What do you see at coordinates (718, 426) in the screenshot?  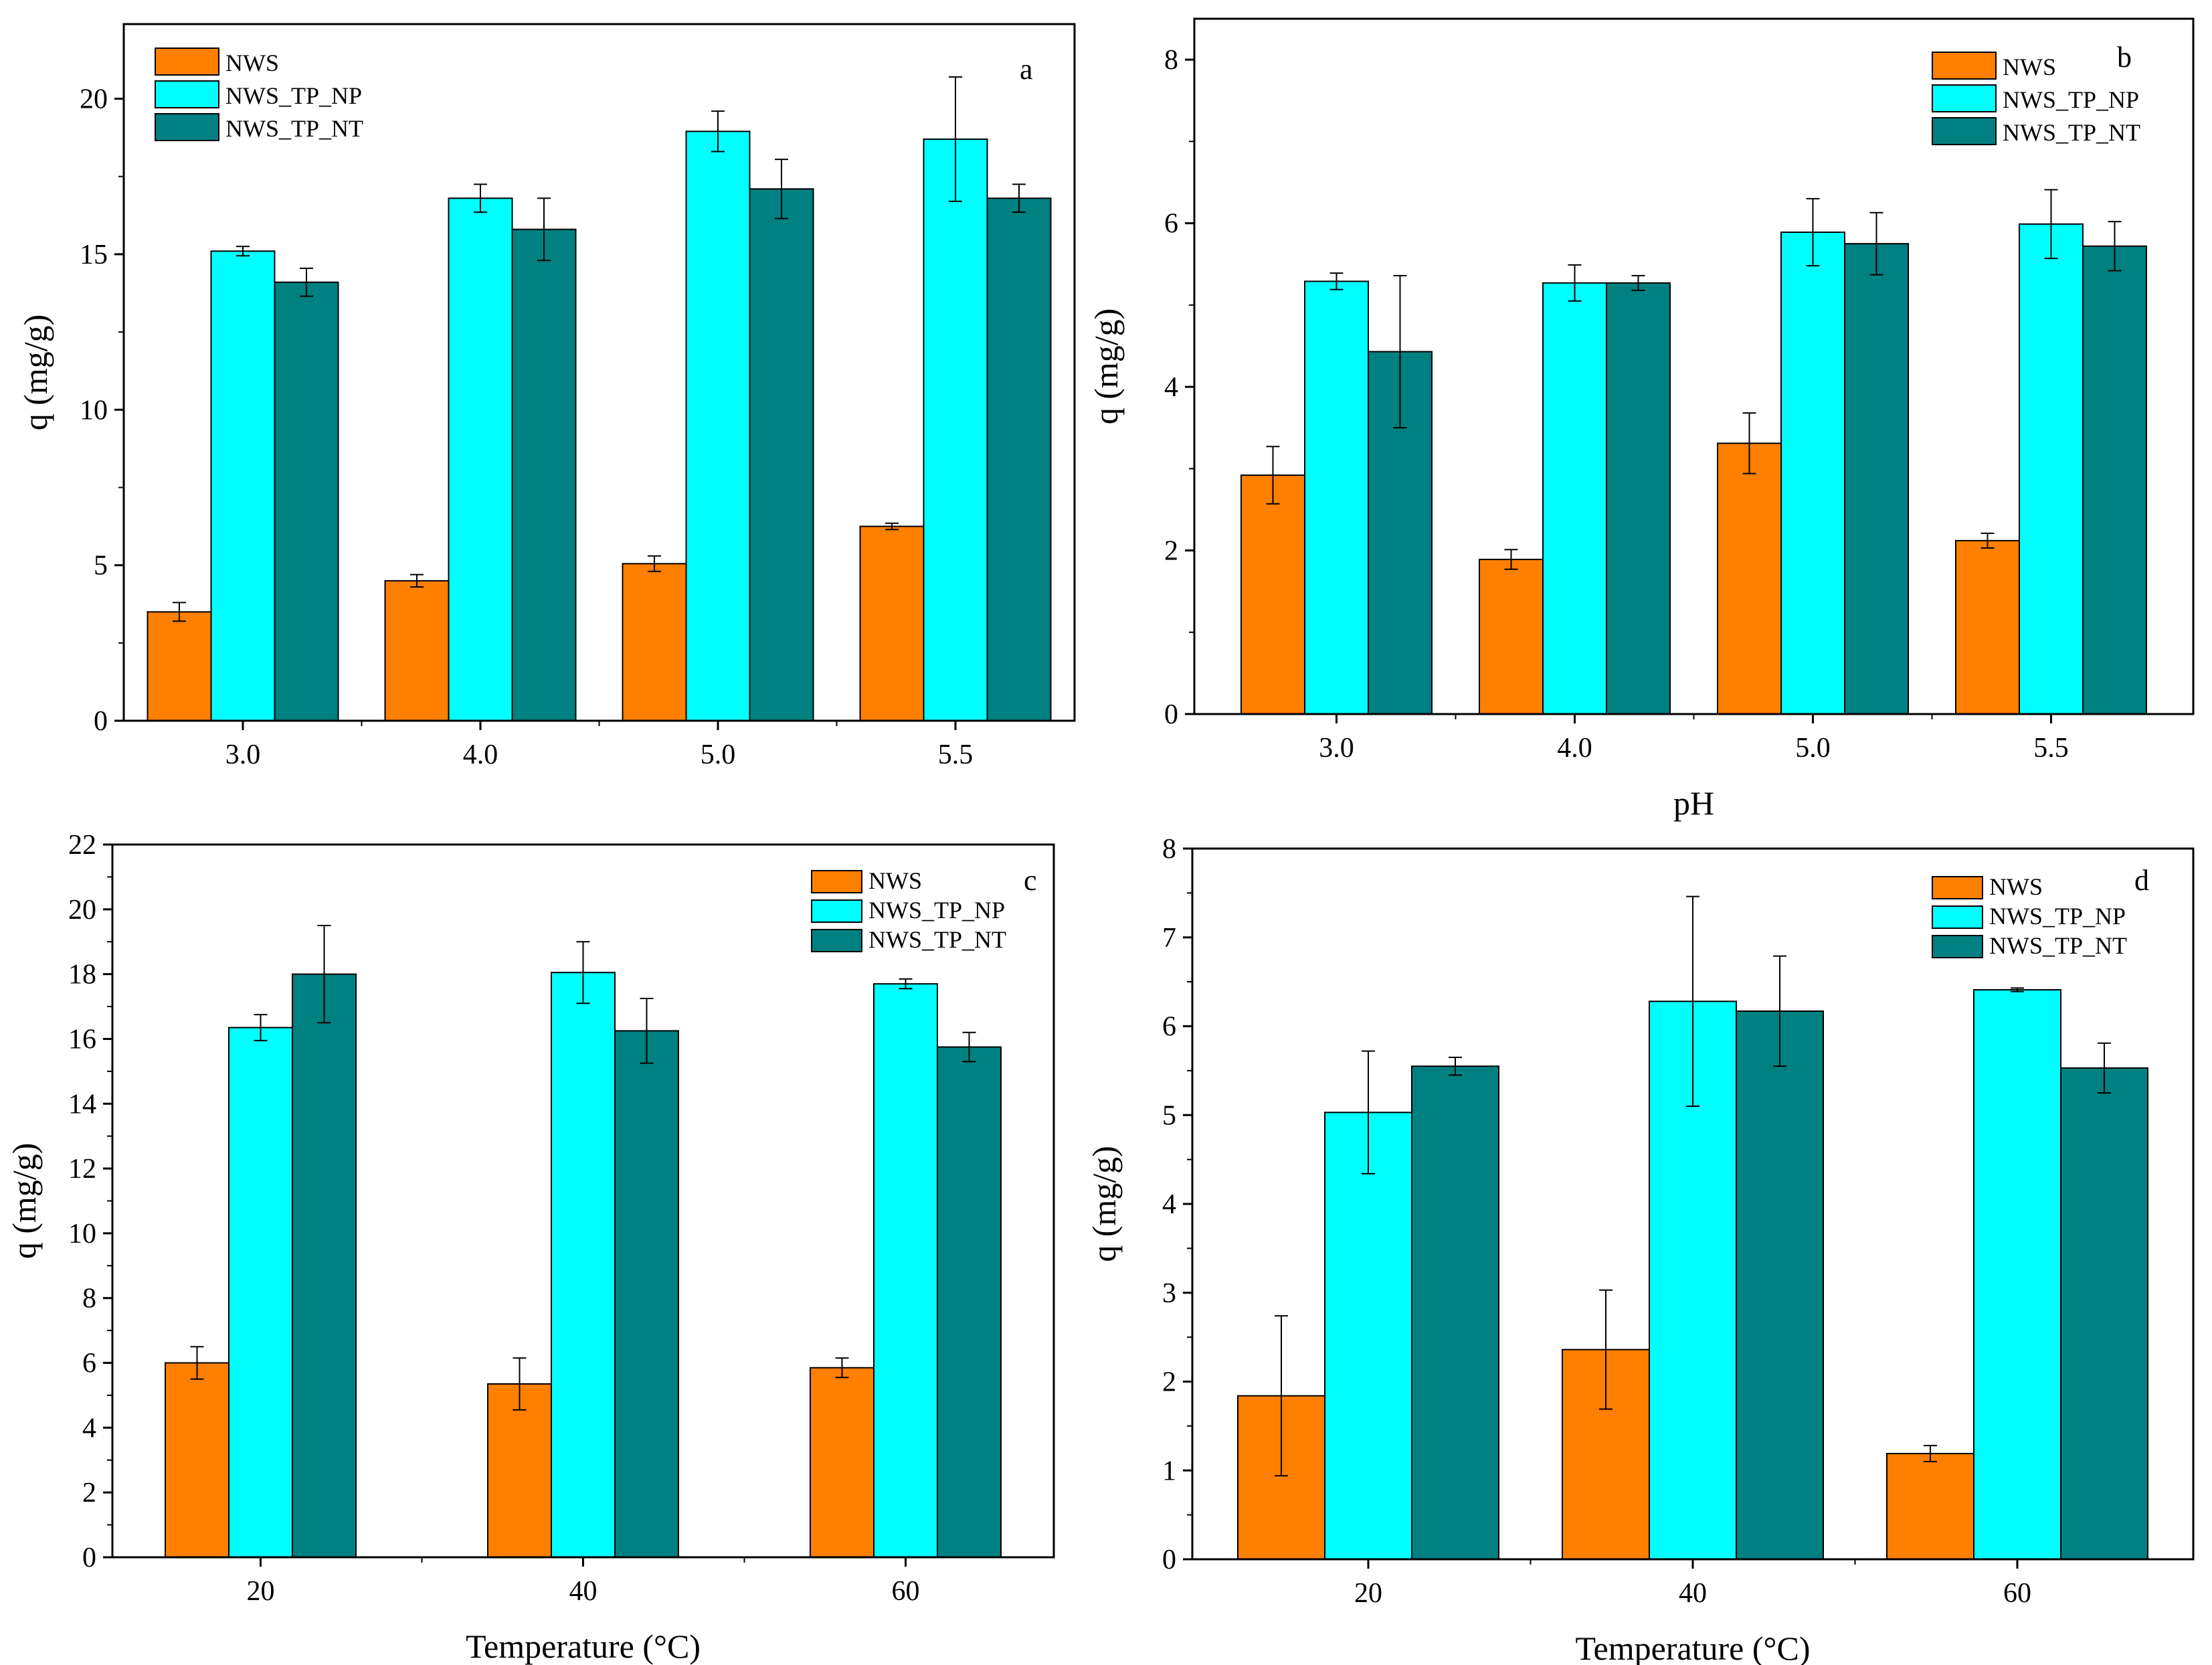 I see `bar-a-NWS_TP_NP-5.0` at bounding box center [718, 426].